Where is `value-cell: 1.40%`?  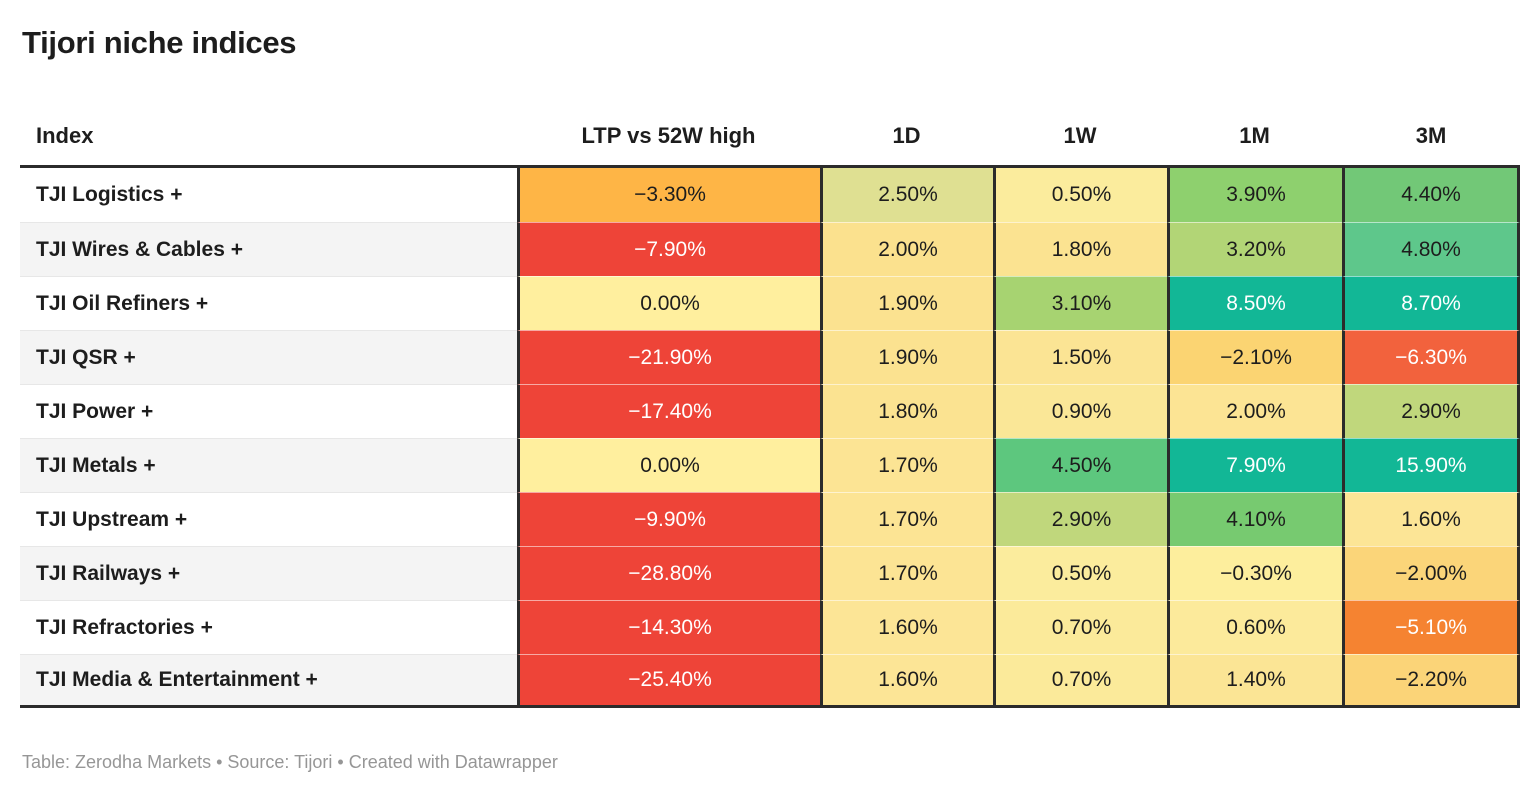 value-cell: 1.40% is located at coordinates (1254, 681).